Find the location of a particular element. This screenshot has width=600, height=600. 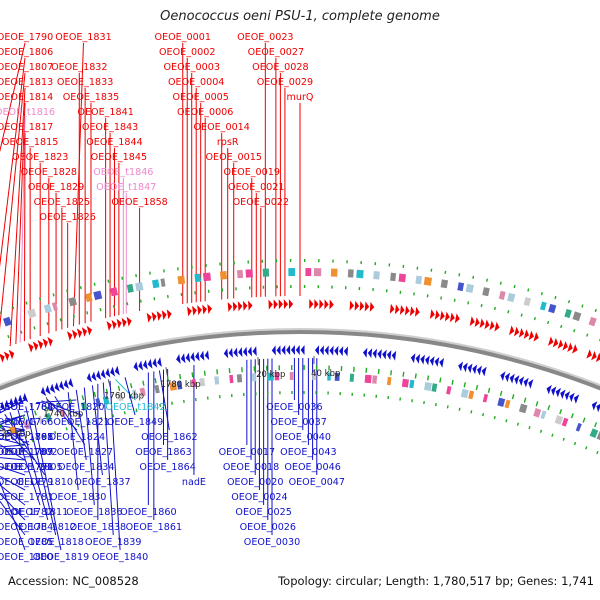

scale-tick-label: 1760 kbp is located at coordinates (124, 397).